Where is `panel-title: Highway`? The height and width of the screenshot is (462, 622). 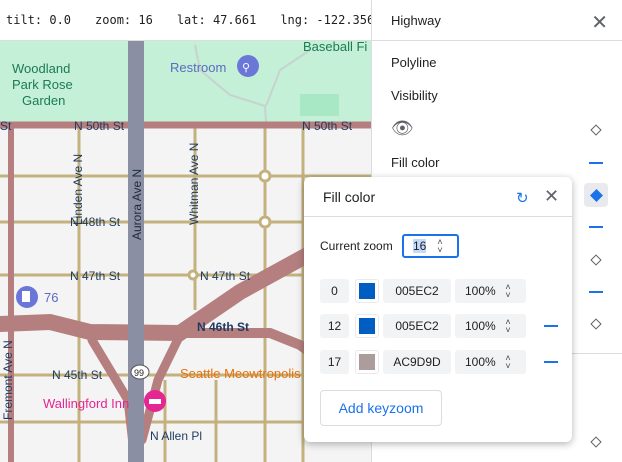
panel-title: Highway is located at coordinates (497, 20).